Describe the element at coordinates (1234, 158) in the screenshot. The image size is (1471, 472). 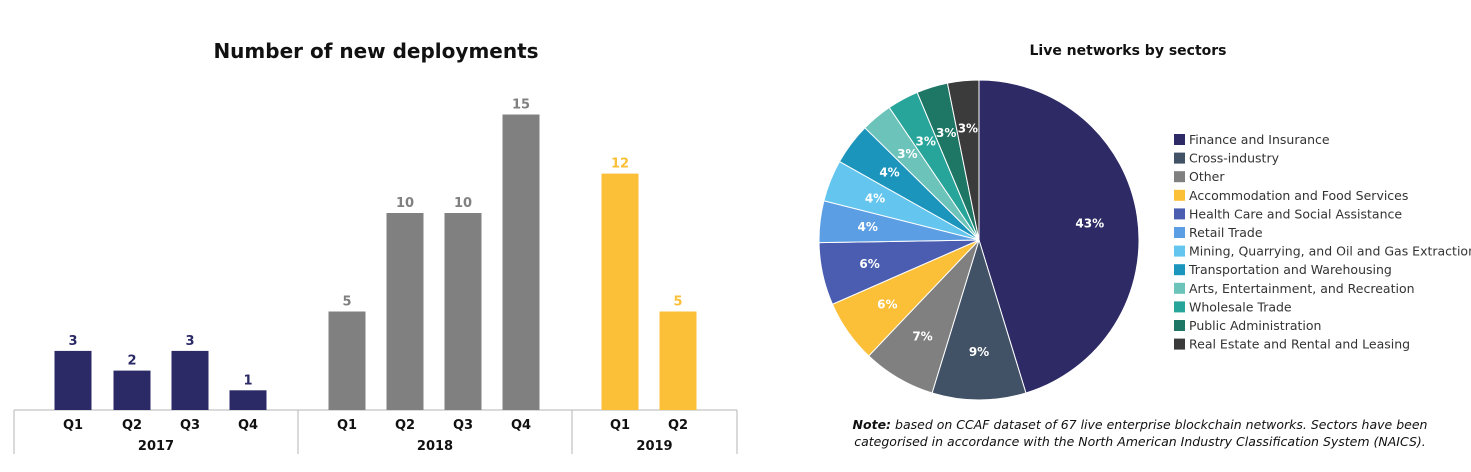
I see `legend-entry: Cross-industry` at that location.